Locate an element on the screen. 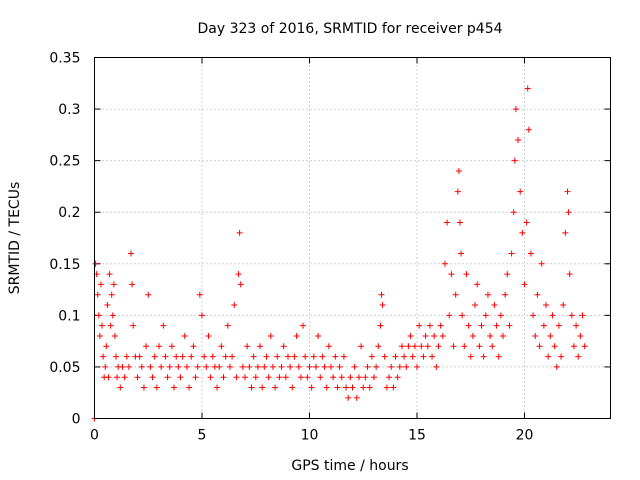  y-tick-label: 0.05 is located at coordinates (64, 368).